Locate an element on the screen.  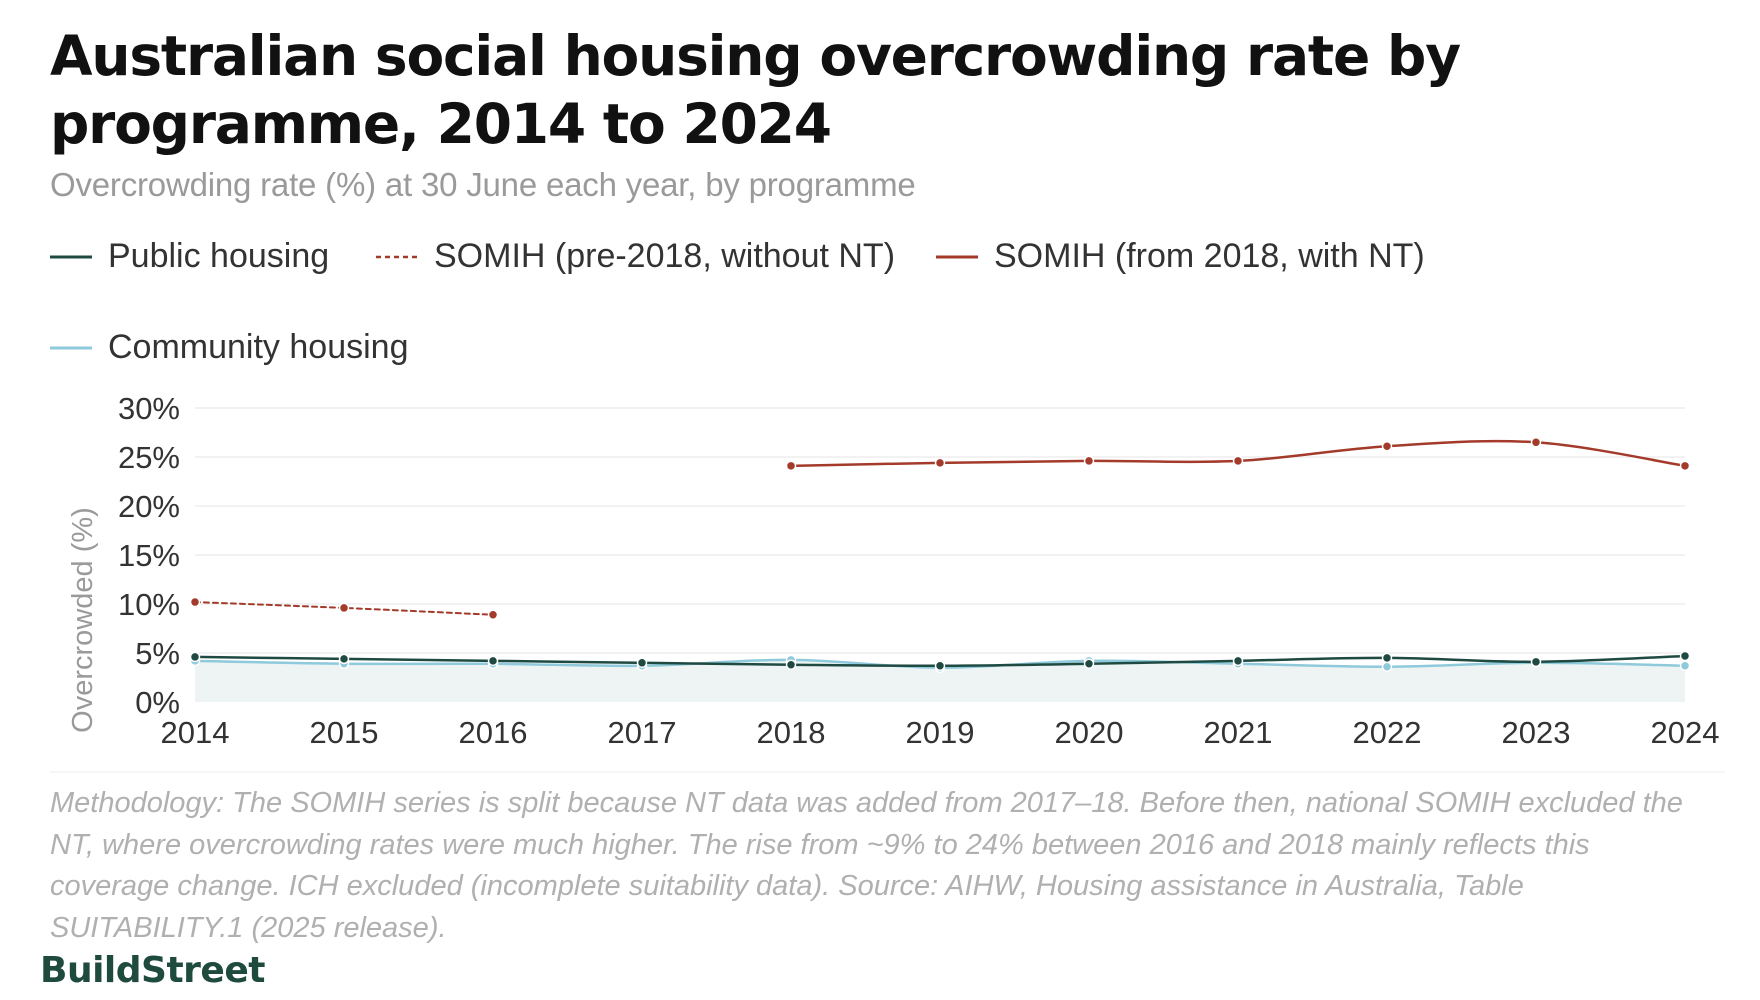
legend-item-somih-pre-2018: SOMIH (pre-2018, without NT) is located at coordinates (635, 256).